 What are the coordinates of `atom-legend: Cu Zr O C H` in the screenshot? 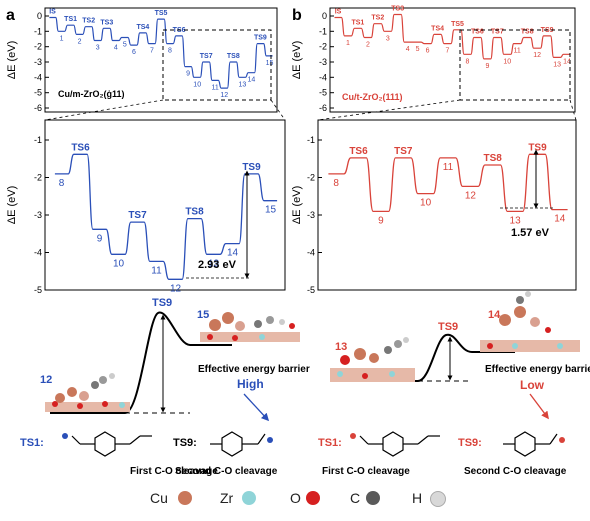 It's located at (315, 499).